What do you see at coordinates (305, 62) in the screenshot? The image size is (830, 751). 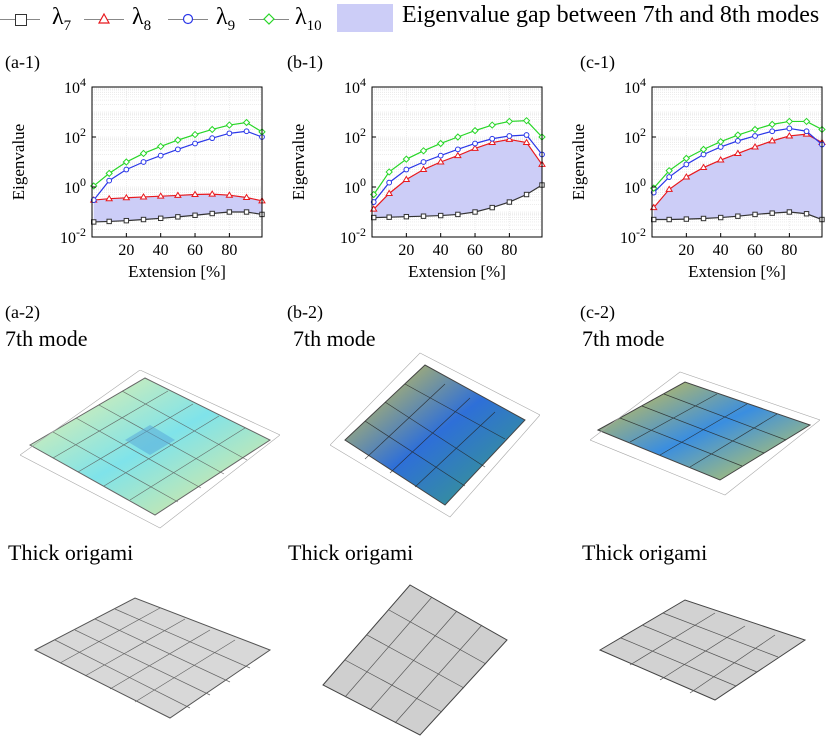 I see `panel-b1-label: (b-1)` at bounding box center [305, 62].